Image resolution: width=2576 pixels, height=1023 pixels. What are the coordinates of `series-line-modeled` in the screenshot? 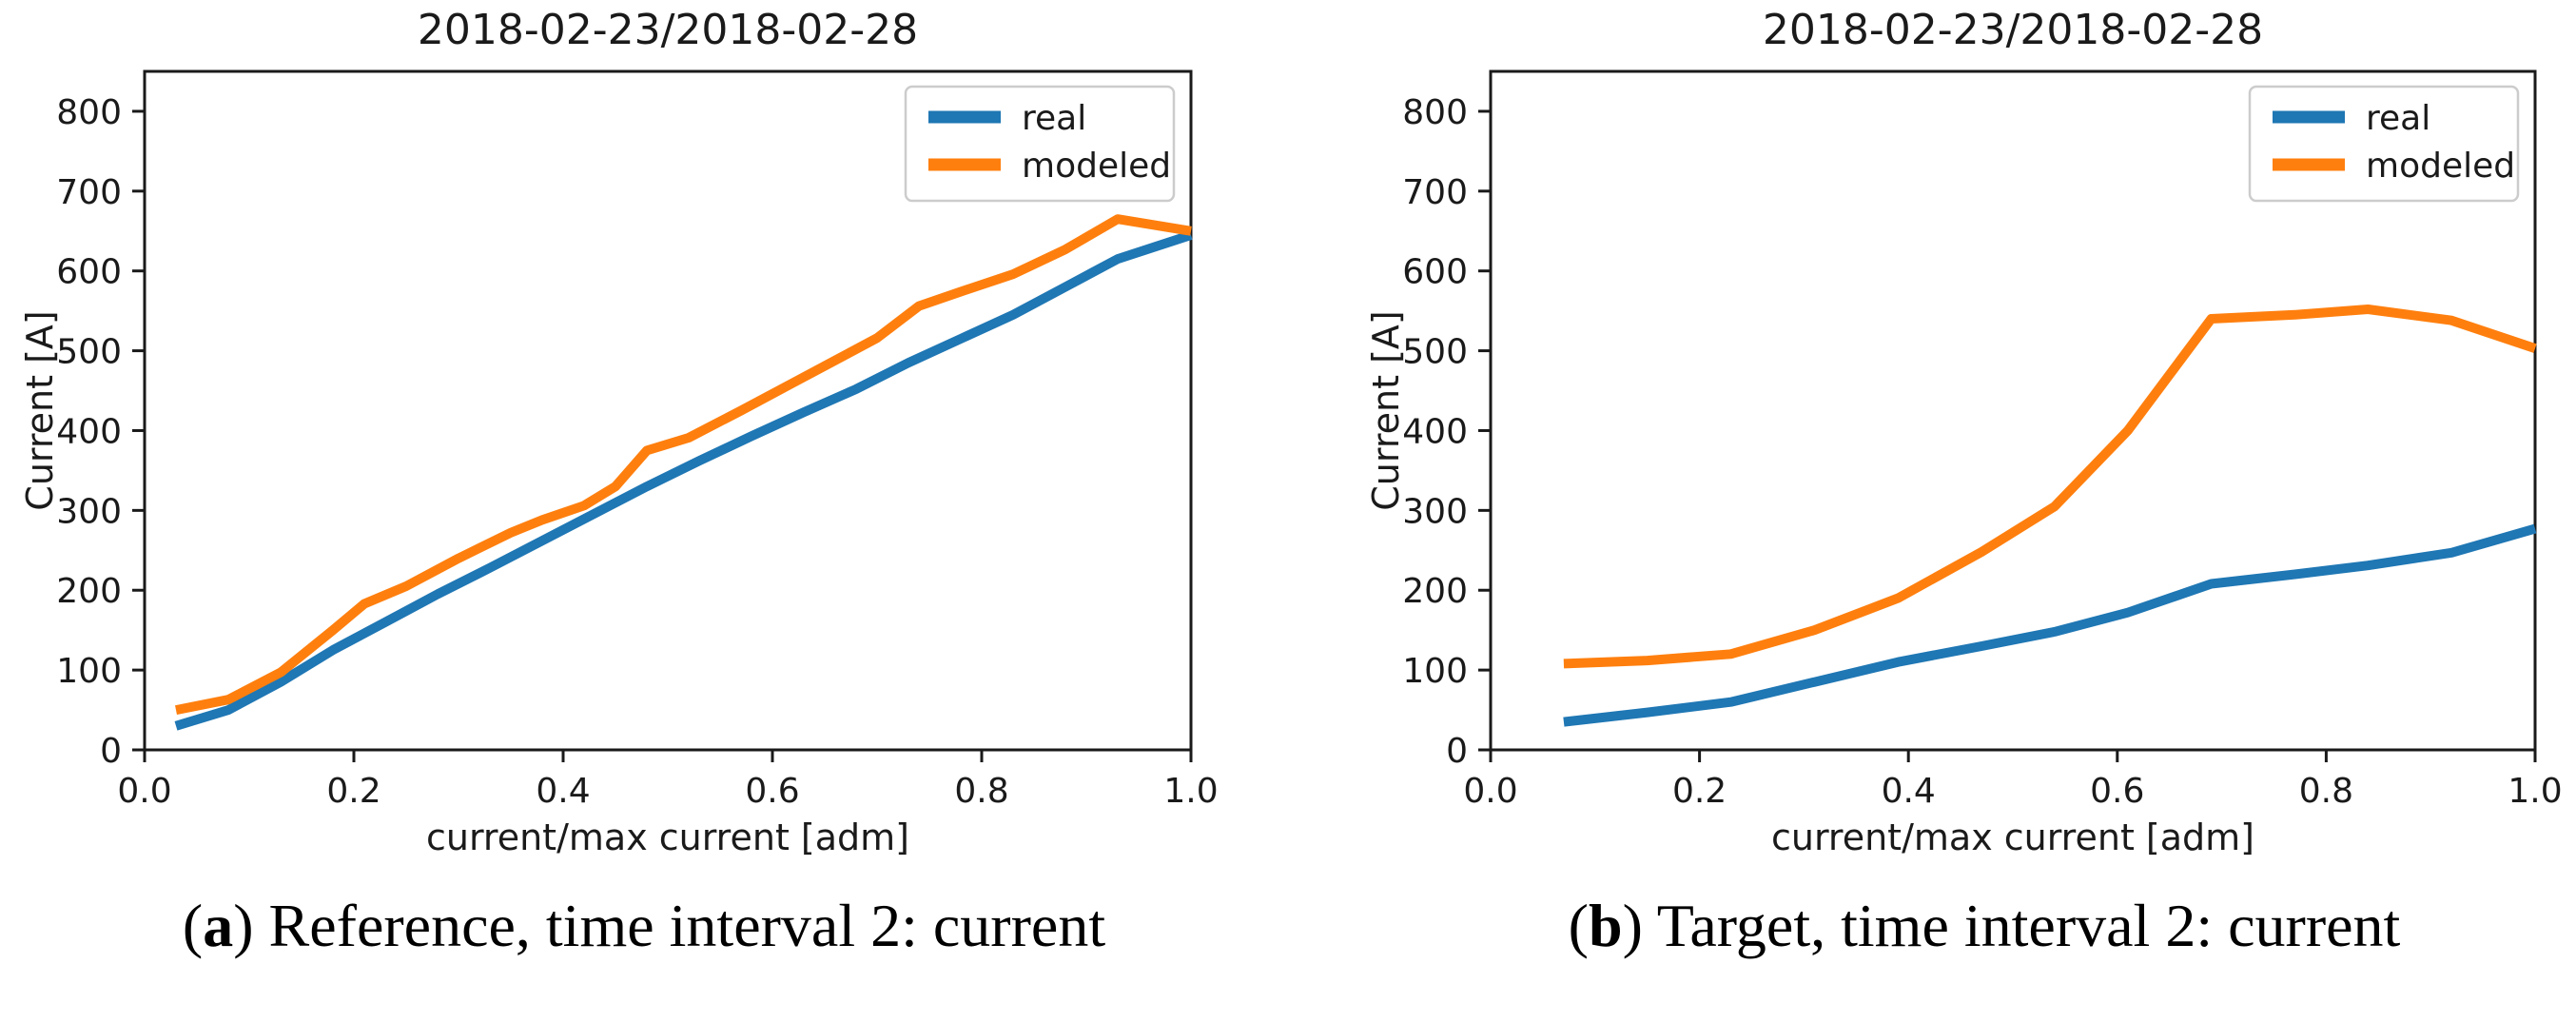 It's located at (2050, 487).